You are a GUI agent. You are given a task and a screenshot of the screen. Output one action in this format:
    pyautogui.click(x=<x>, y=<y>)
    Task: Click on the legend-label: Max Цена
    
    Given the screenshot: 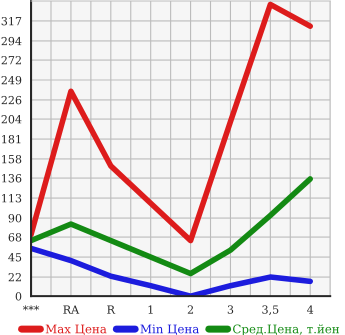 What is the action you would take?
    pyautogui.click(x=76, y=329)
    